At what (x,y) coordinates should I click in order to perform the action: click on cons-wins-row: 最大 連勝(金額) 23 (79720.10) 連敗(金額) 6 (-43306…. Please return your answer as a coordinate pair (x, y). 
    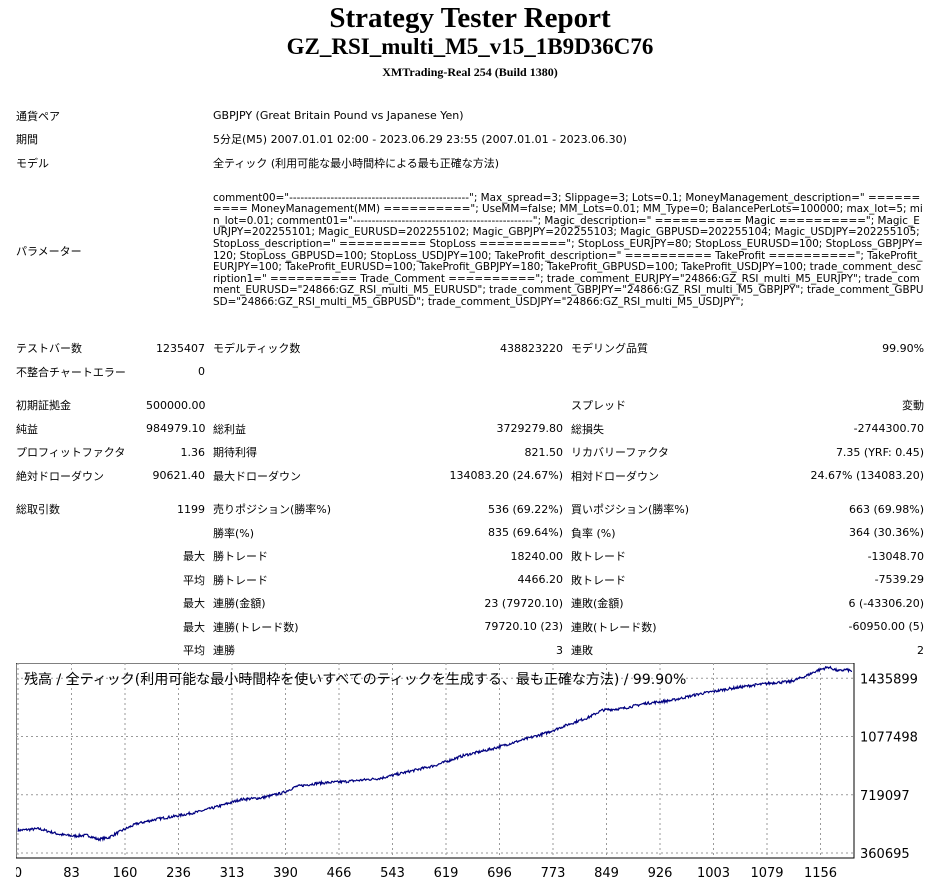
    Looking at the image, I should click on (470, 604).